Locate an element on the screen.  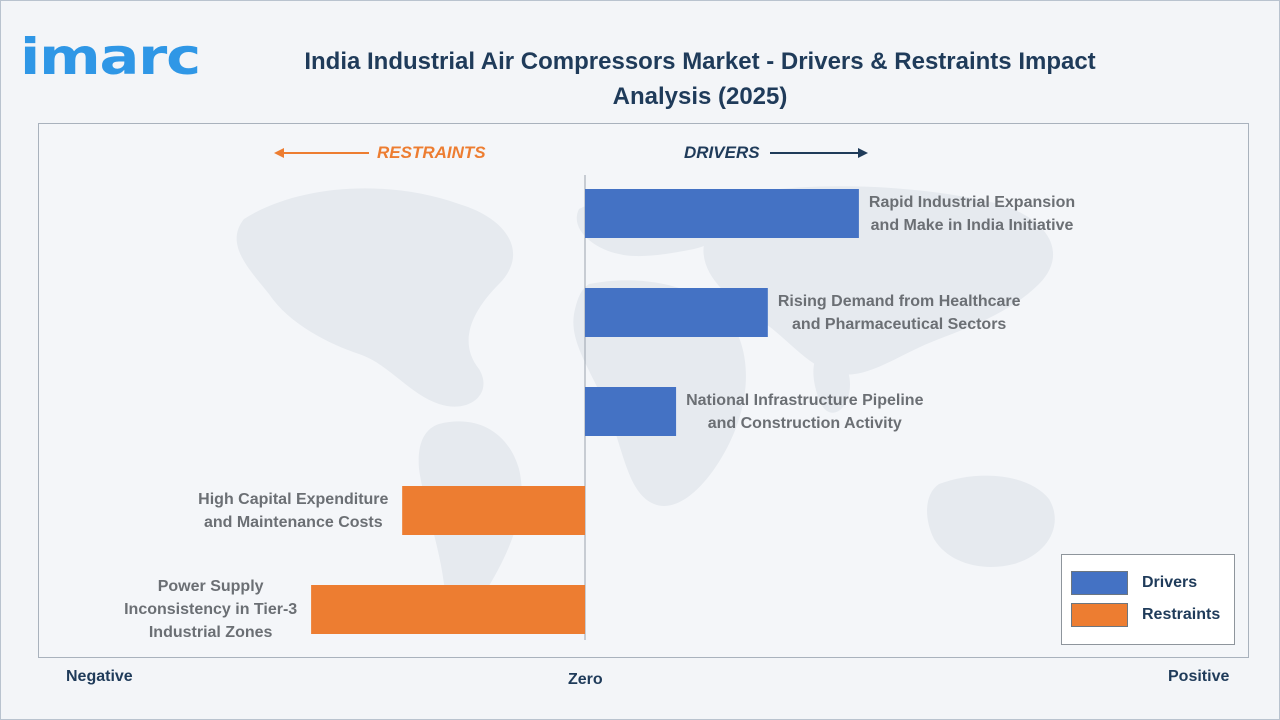
zero-axis-label: Zero is located at coordinates (585, 679).